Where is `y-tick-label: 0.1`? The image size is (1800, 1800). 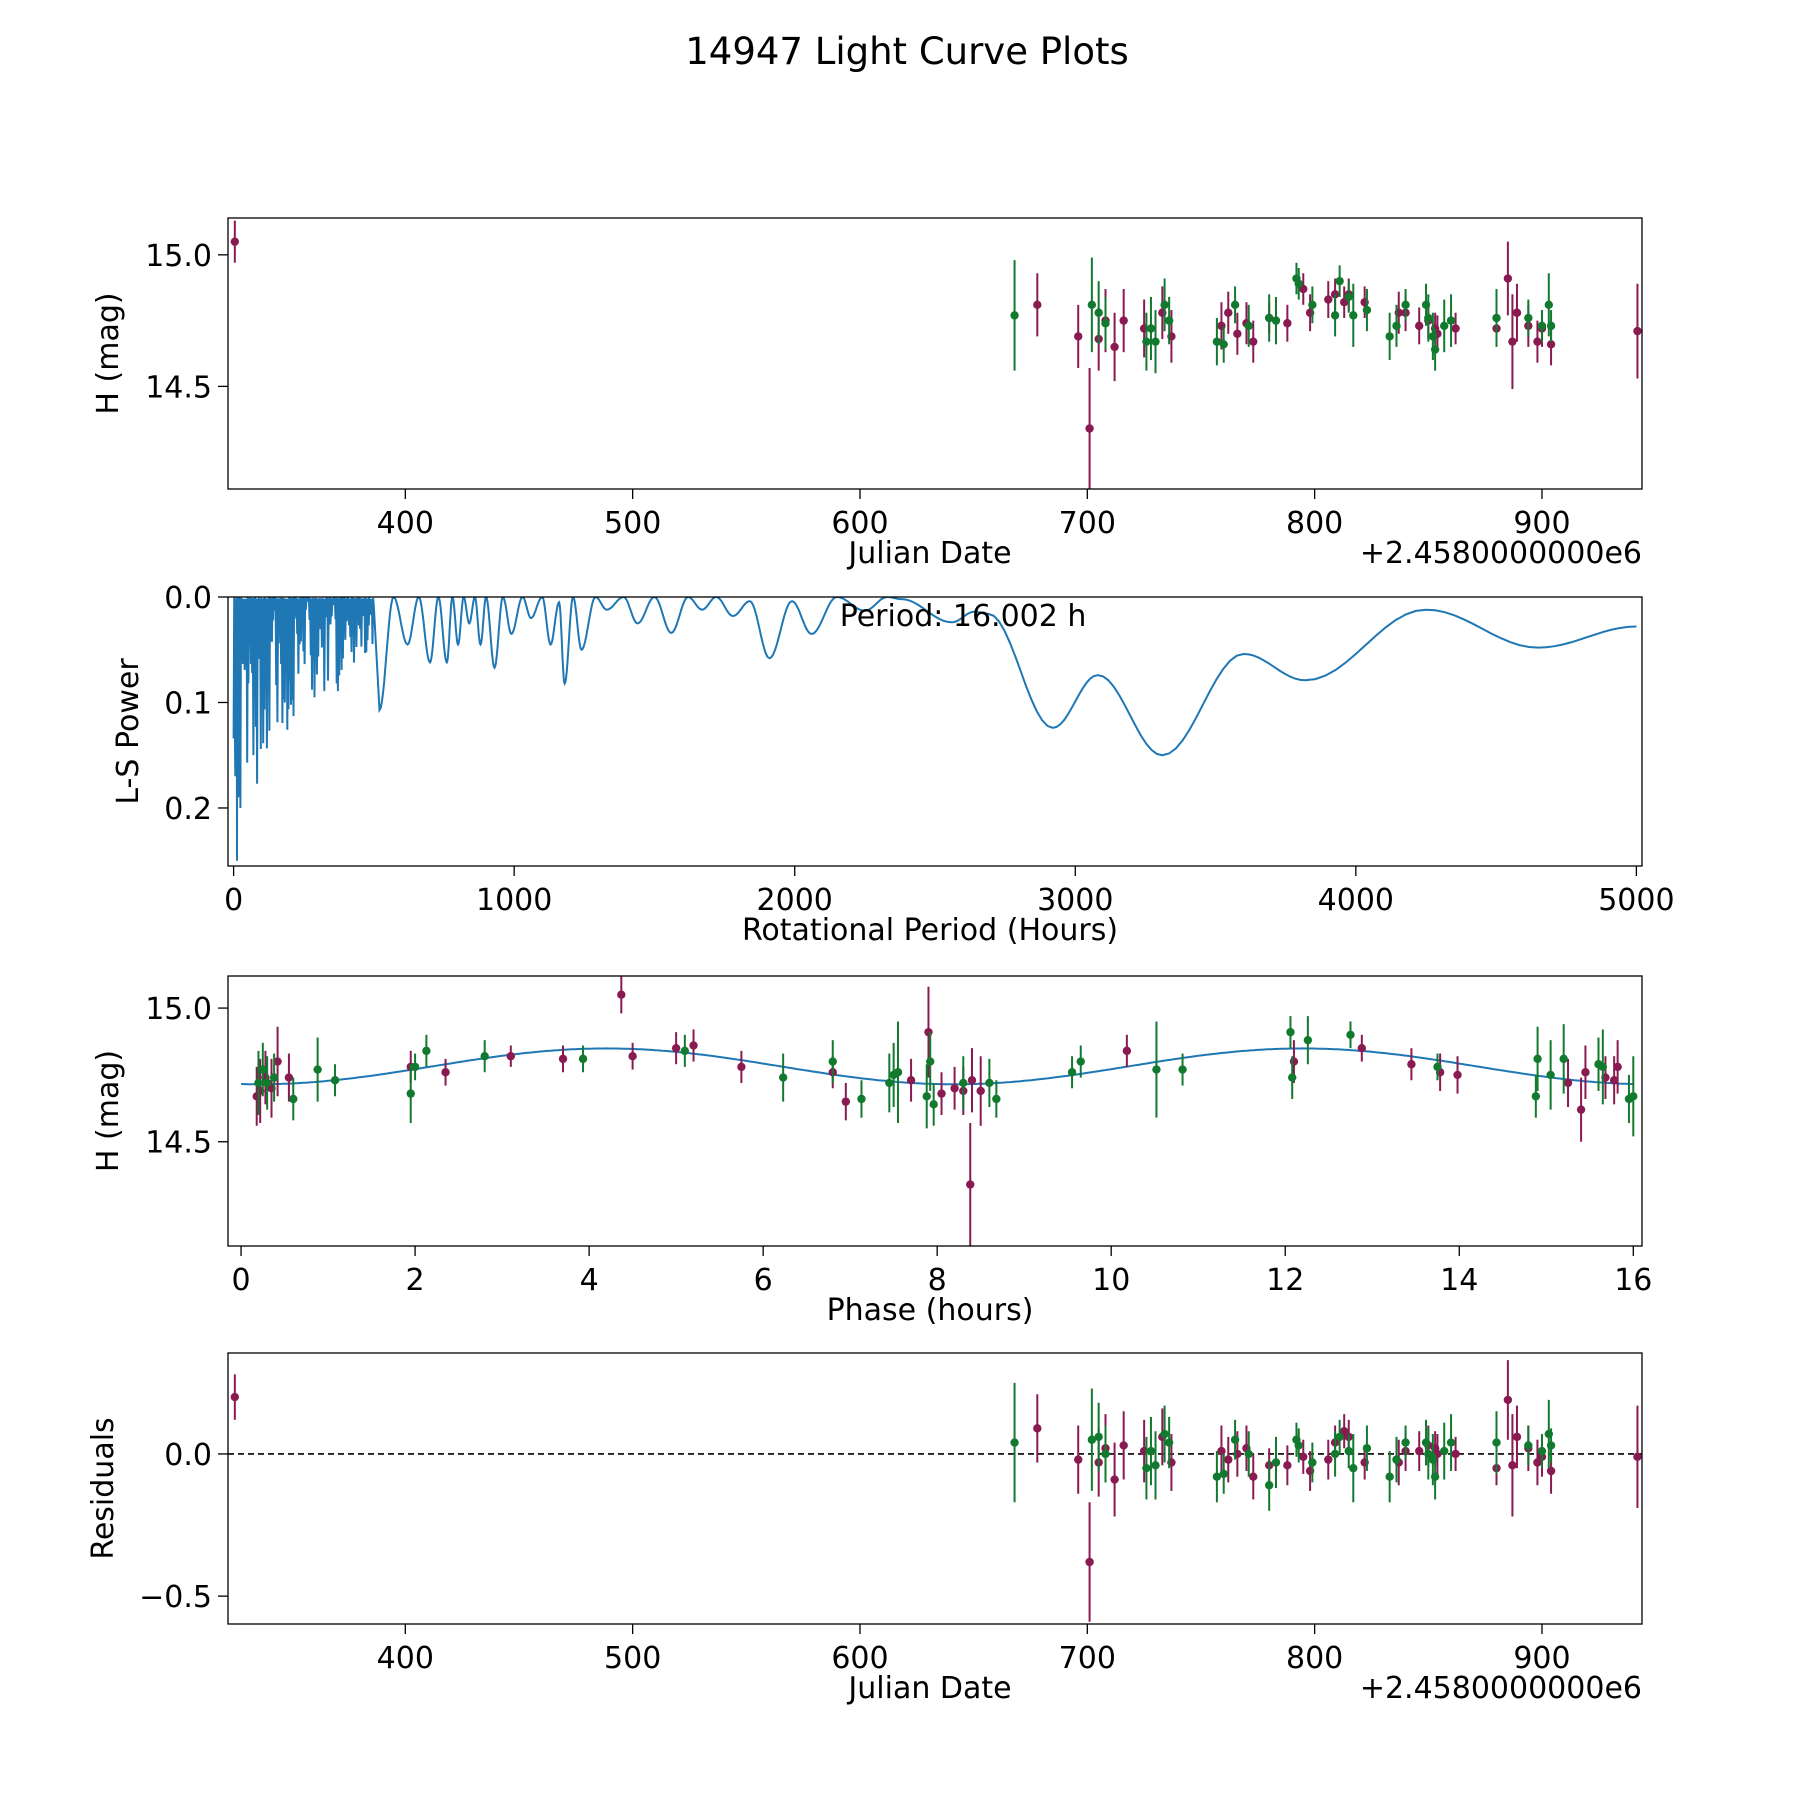 y-tick-label: 0.1 is located at coordinates (188, 703).